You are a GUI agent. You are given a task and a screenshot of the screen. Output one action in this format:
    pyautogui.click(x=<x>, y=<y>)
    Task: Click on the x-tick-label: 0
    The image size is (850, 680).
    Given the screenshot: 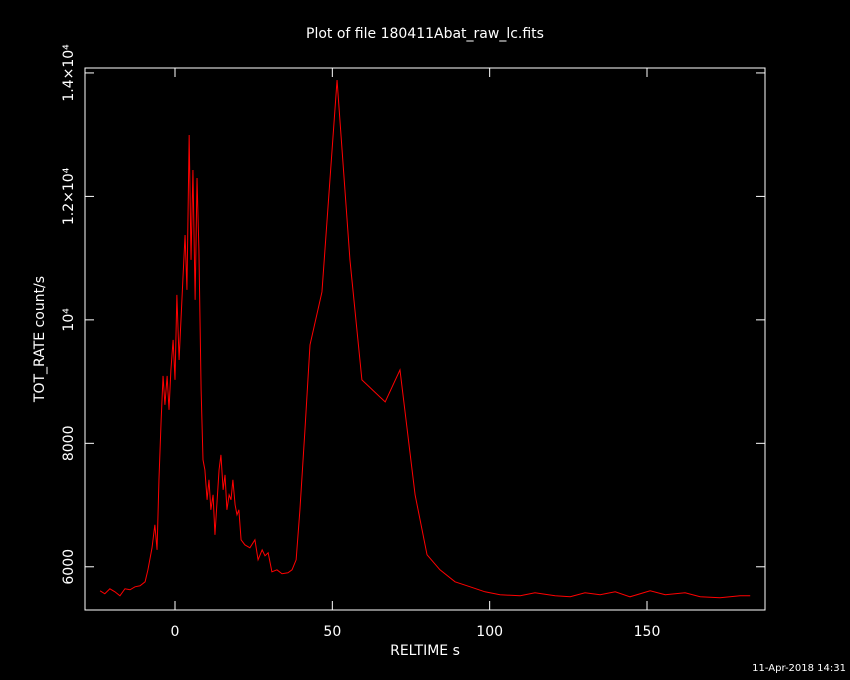 What is the action you would take?
    pyautogui.click(x=175, y=632)
    